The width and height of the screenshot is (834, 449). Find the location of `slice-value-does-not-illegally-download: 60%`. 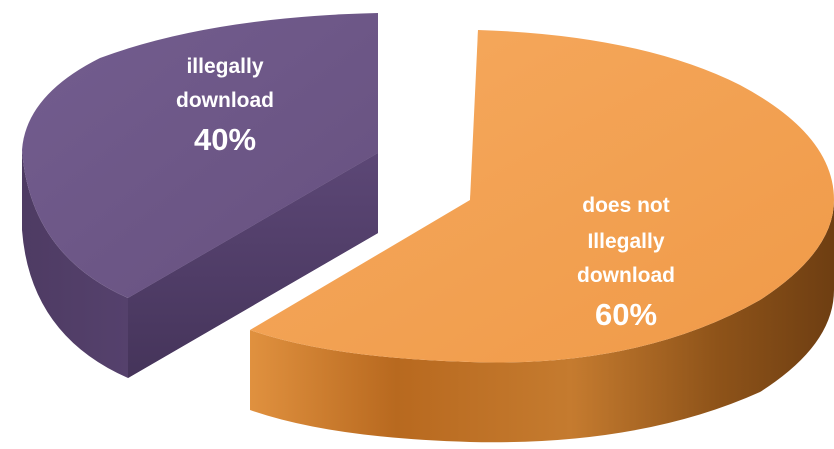

slice-value-does-not-illegally-download: 60% is located at coordinates (626, 314).